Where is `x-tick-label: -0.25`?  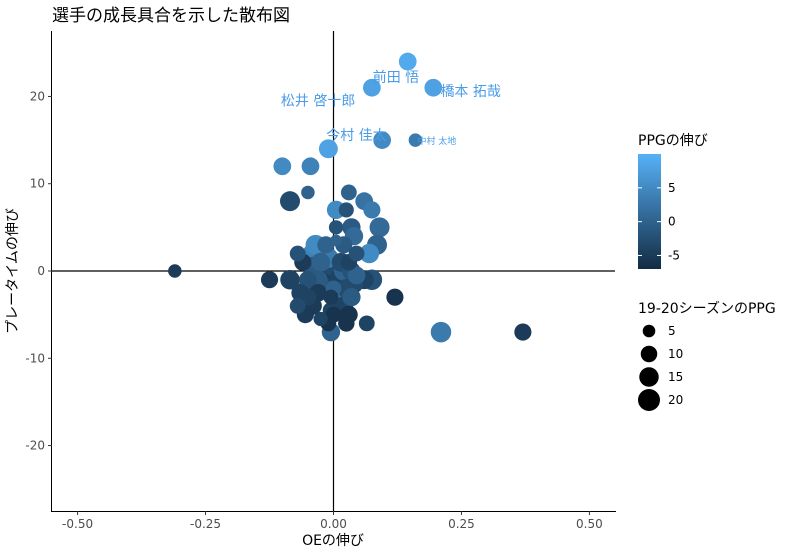 x-tick-label: -0.25 is located at coordinates (205, 524).